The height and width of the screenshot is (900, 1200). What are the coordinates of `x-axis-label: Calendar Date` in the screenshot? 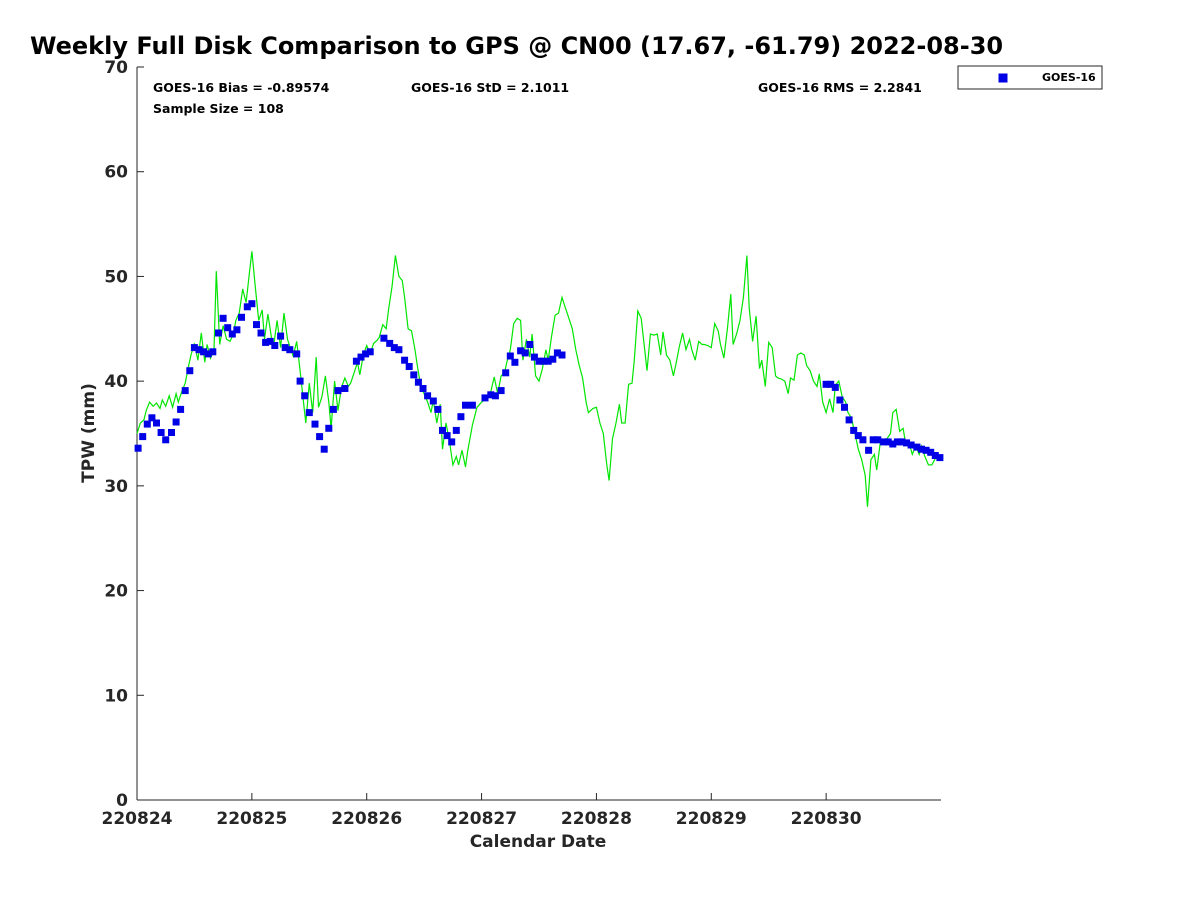 It's located at (538, 842).